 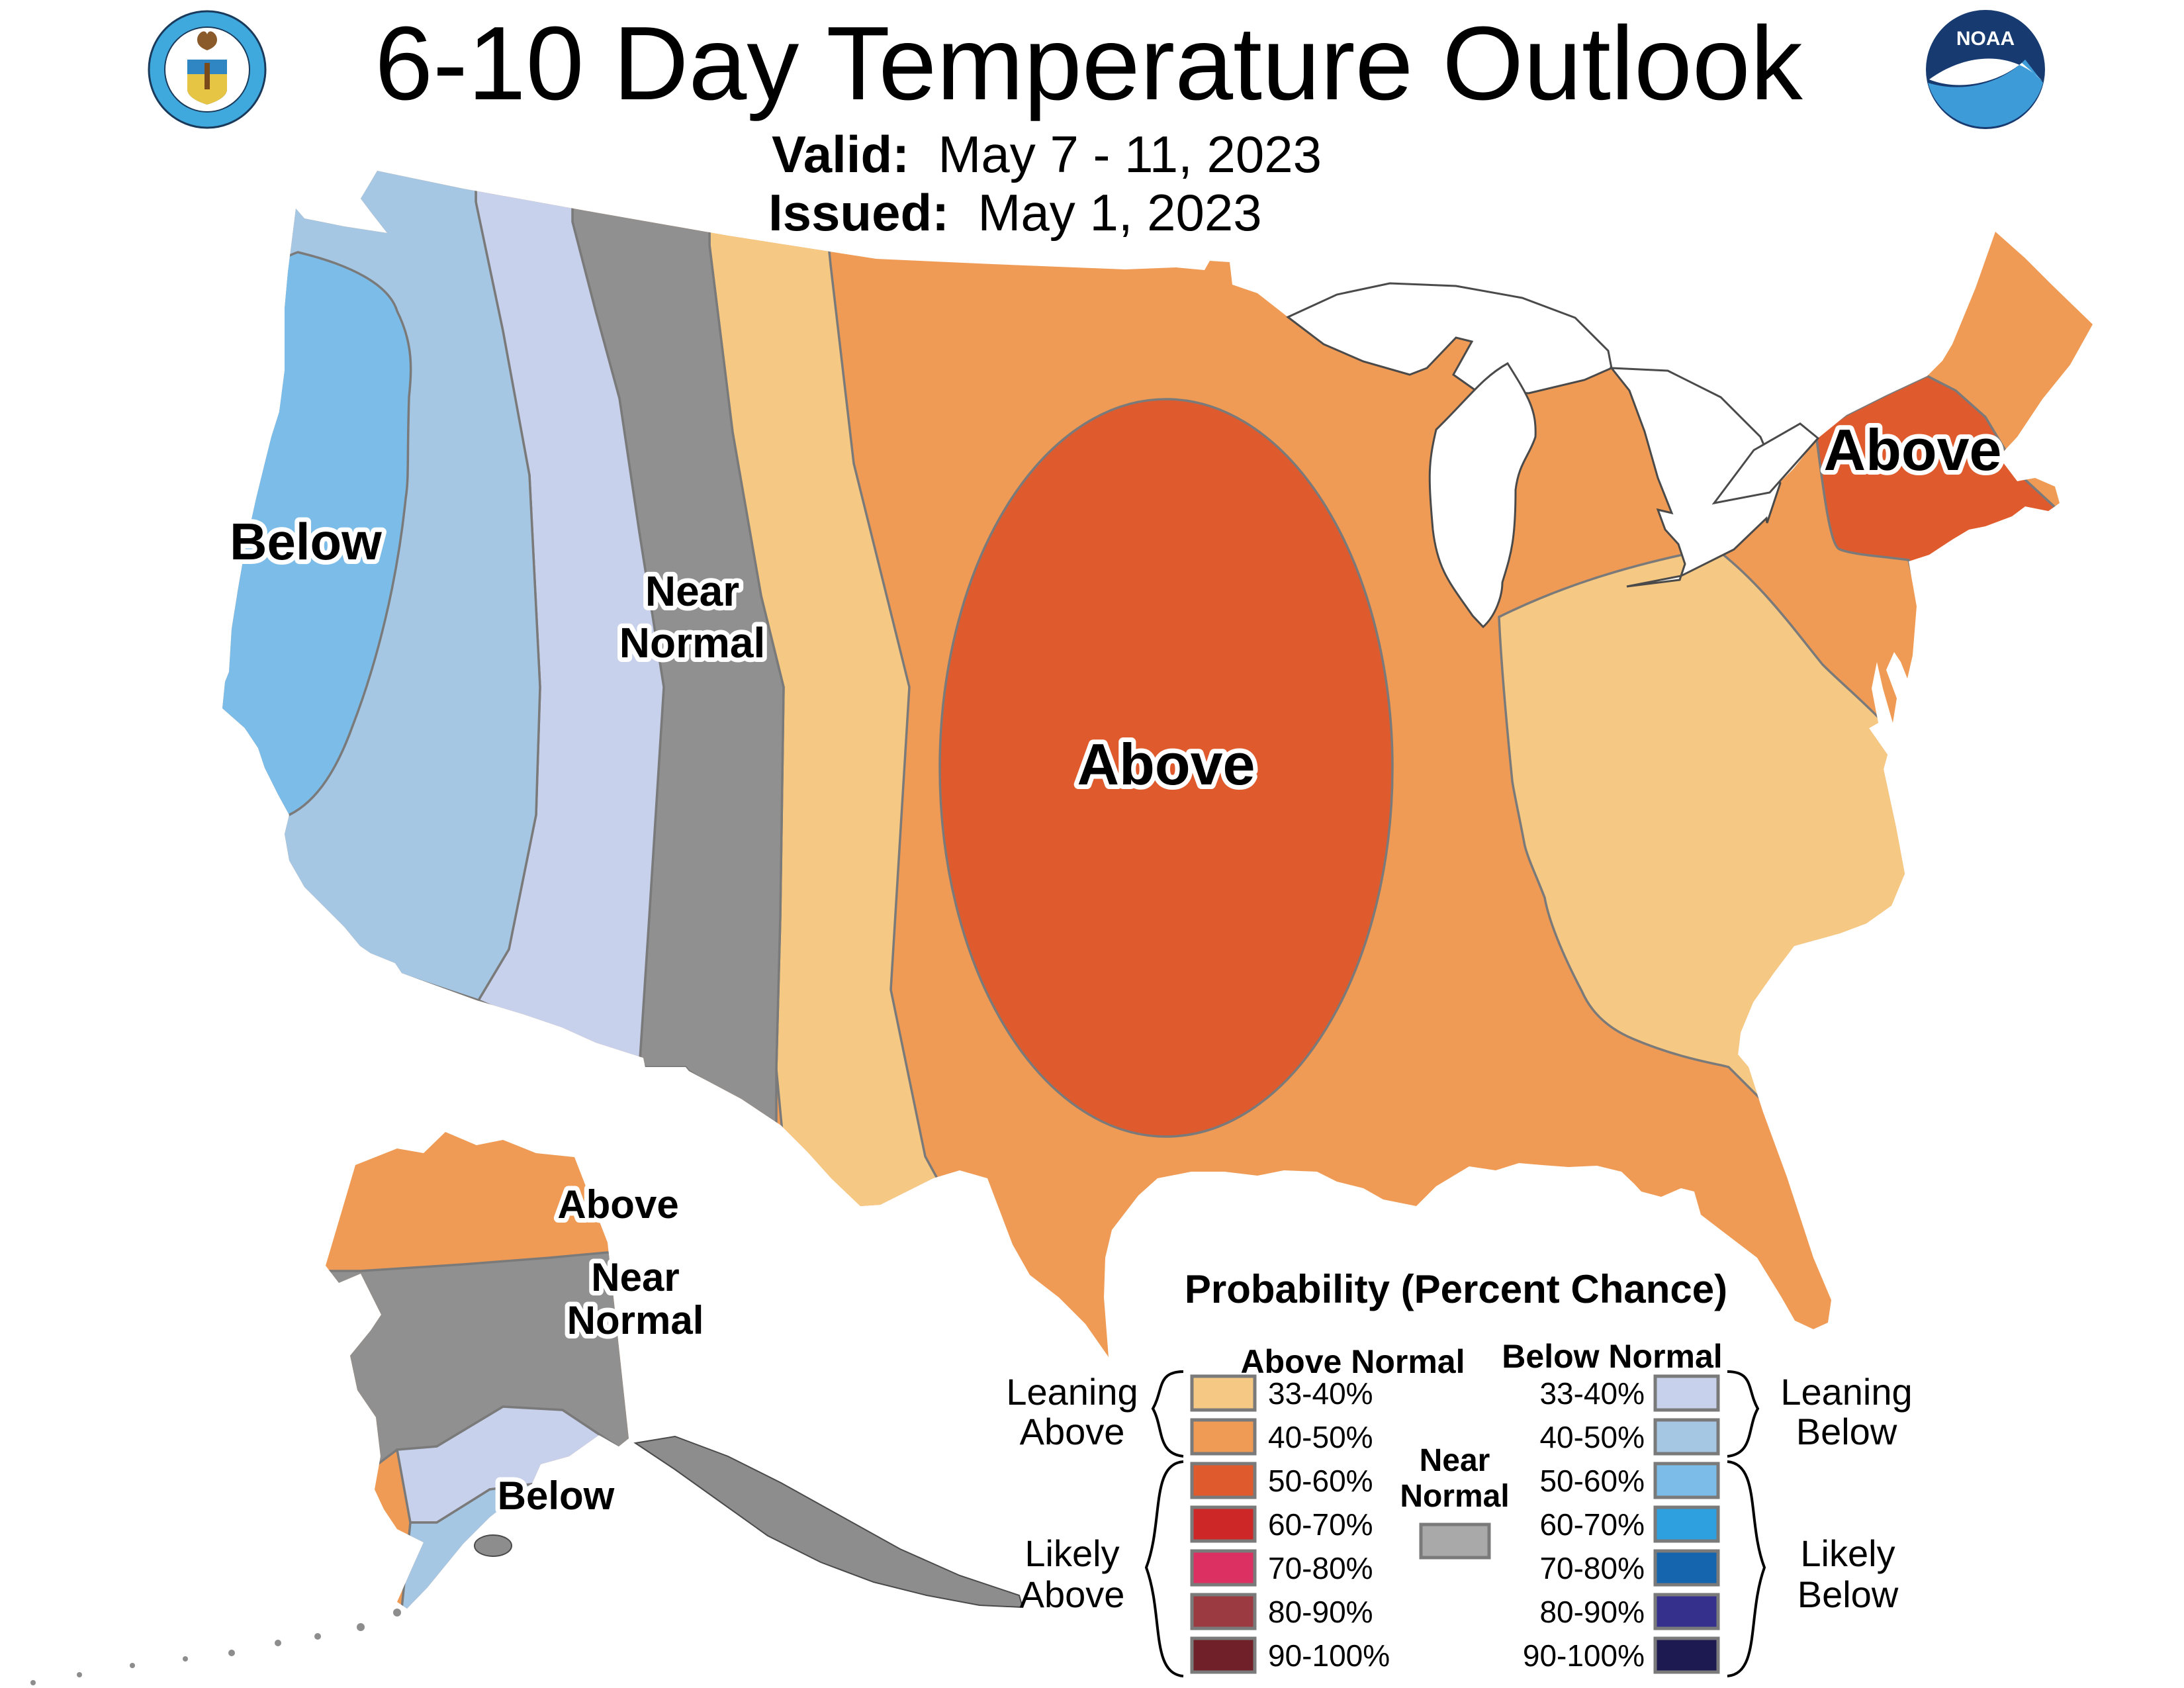 What do you see at coordinates (1353, 1361) in the screenshot?
I see `svg-text: Above Normal` at bounding box center [1353, 1361].